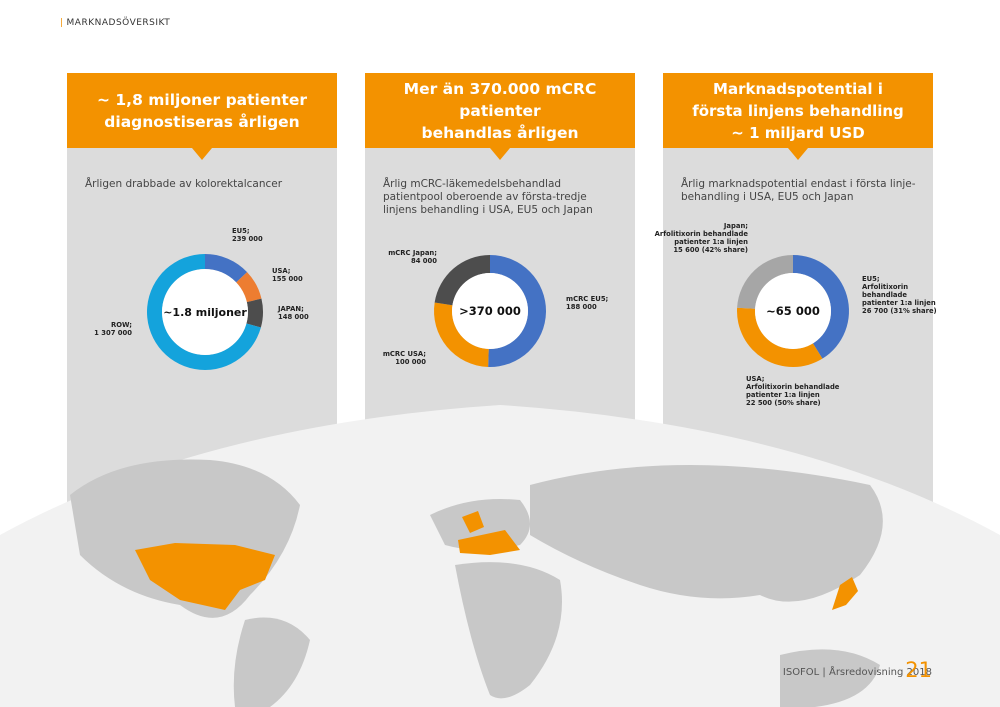 Image resolution: width=1000 pixels, height=707 pixels. What do you see at coordinates (118, 23) in the screenshot?
I see `section-title: MARKNADSÖVERSIKT` at bounding box center [118, 23].